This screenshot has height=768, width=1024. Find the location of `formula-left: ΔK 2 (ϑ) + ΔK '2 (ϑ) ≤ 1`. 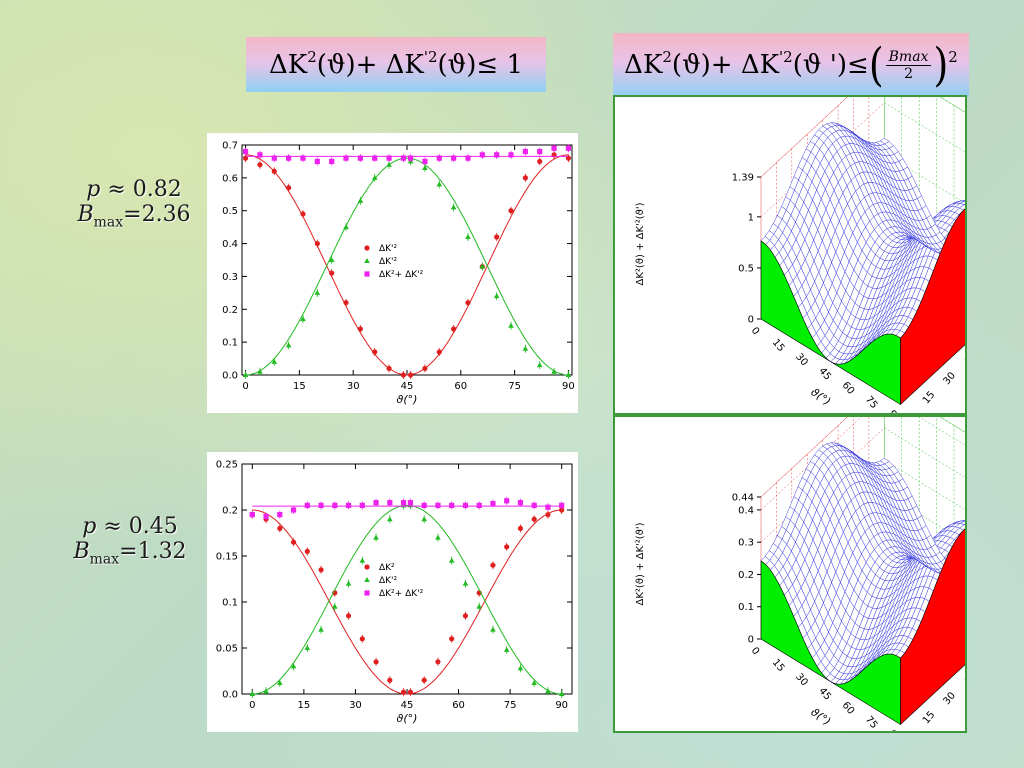

formula-left: ΔK 2 (ϑ) + ΔK '2 (ϑ) ≤ 1 is located at coordinates (396, 64).